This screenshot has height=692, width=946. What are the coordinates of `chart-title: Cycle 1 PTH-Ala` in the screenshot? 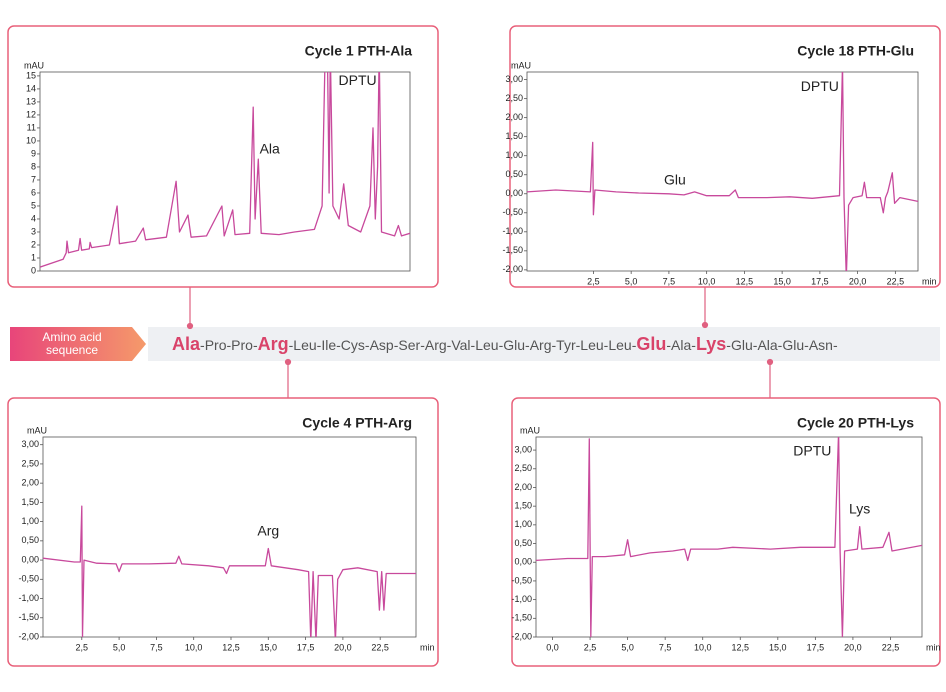 It's located at (359, 51).